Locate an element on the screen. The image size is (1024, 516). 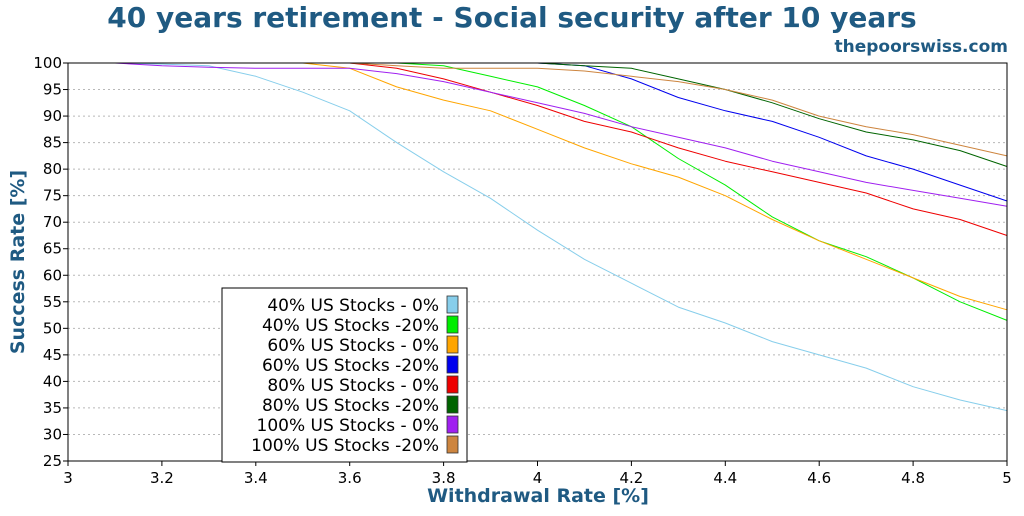
x-tick-label: 3.2 is located at coordinates (162, 478).